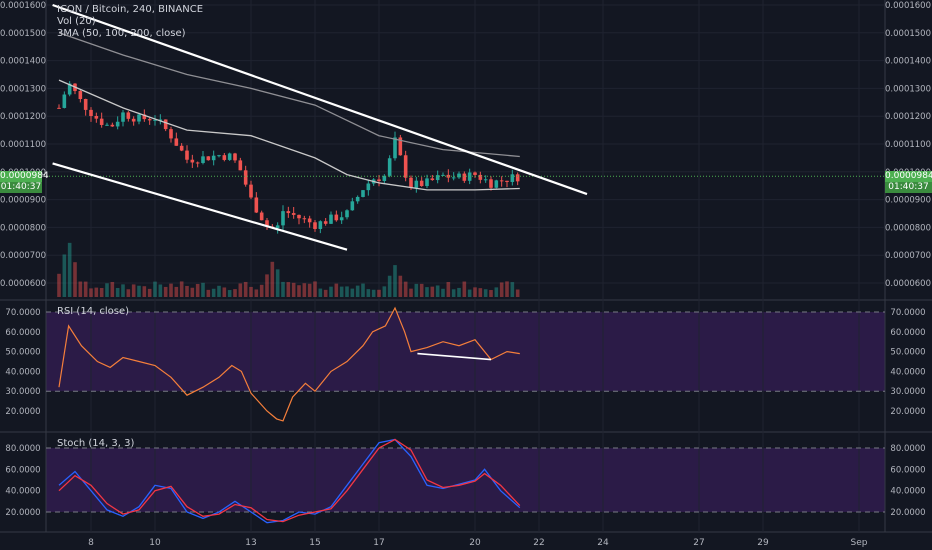 The image size is (932, 550). Describe the element at coordinates (908, 176) in the screenshot. I see `last-price-label: 0.0000984` at that location.